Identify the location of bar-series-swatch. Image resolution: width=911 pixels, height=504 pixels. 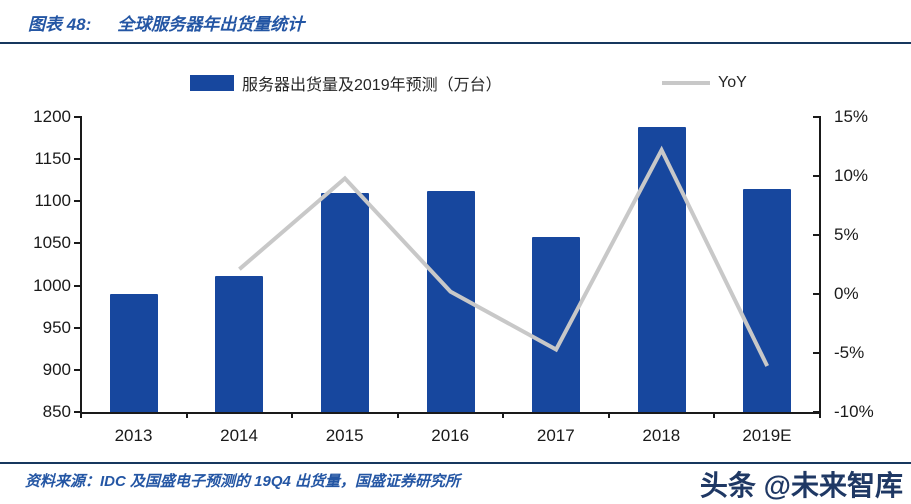
(212, 83).